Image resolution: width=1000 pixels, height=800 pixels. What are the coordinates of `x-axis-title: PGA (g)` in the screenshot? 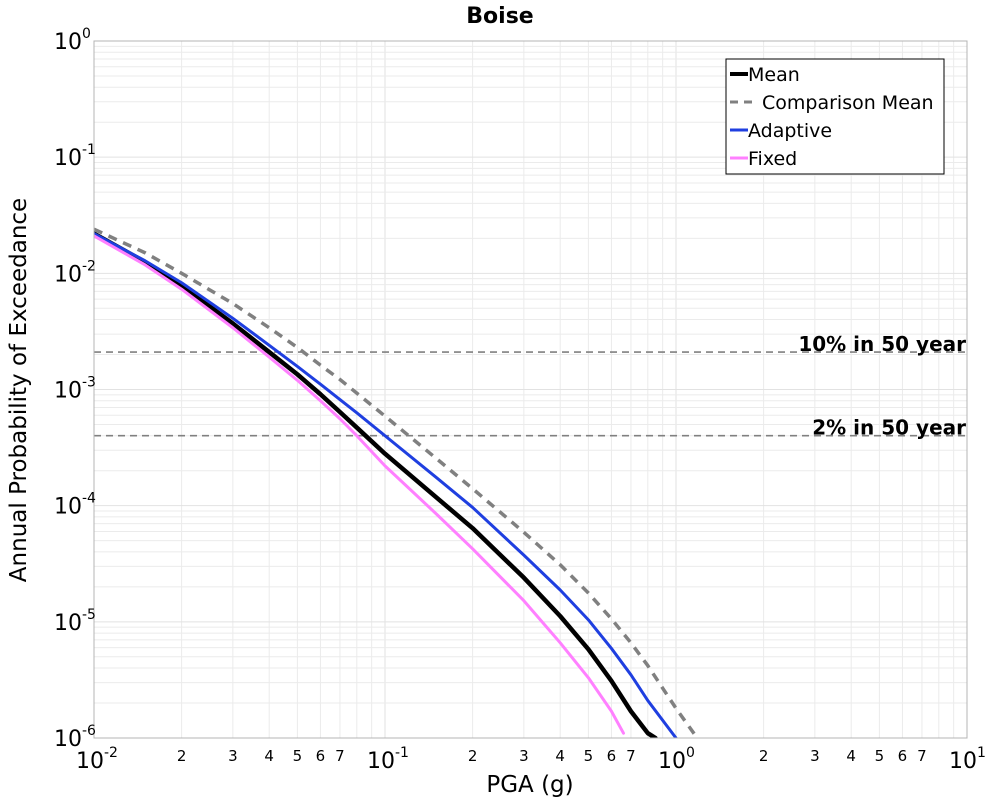 It's located at (529, 785).